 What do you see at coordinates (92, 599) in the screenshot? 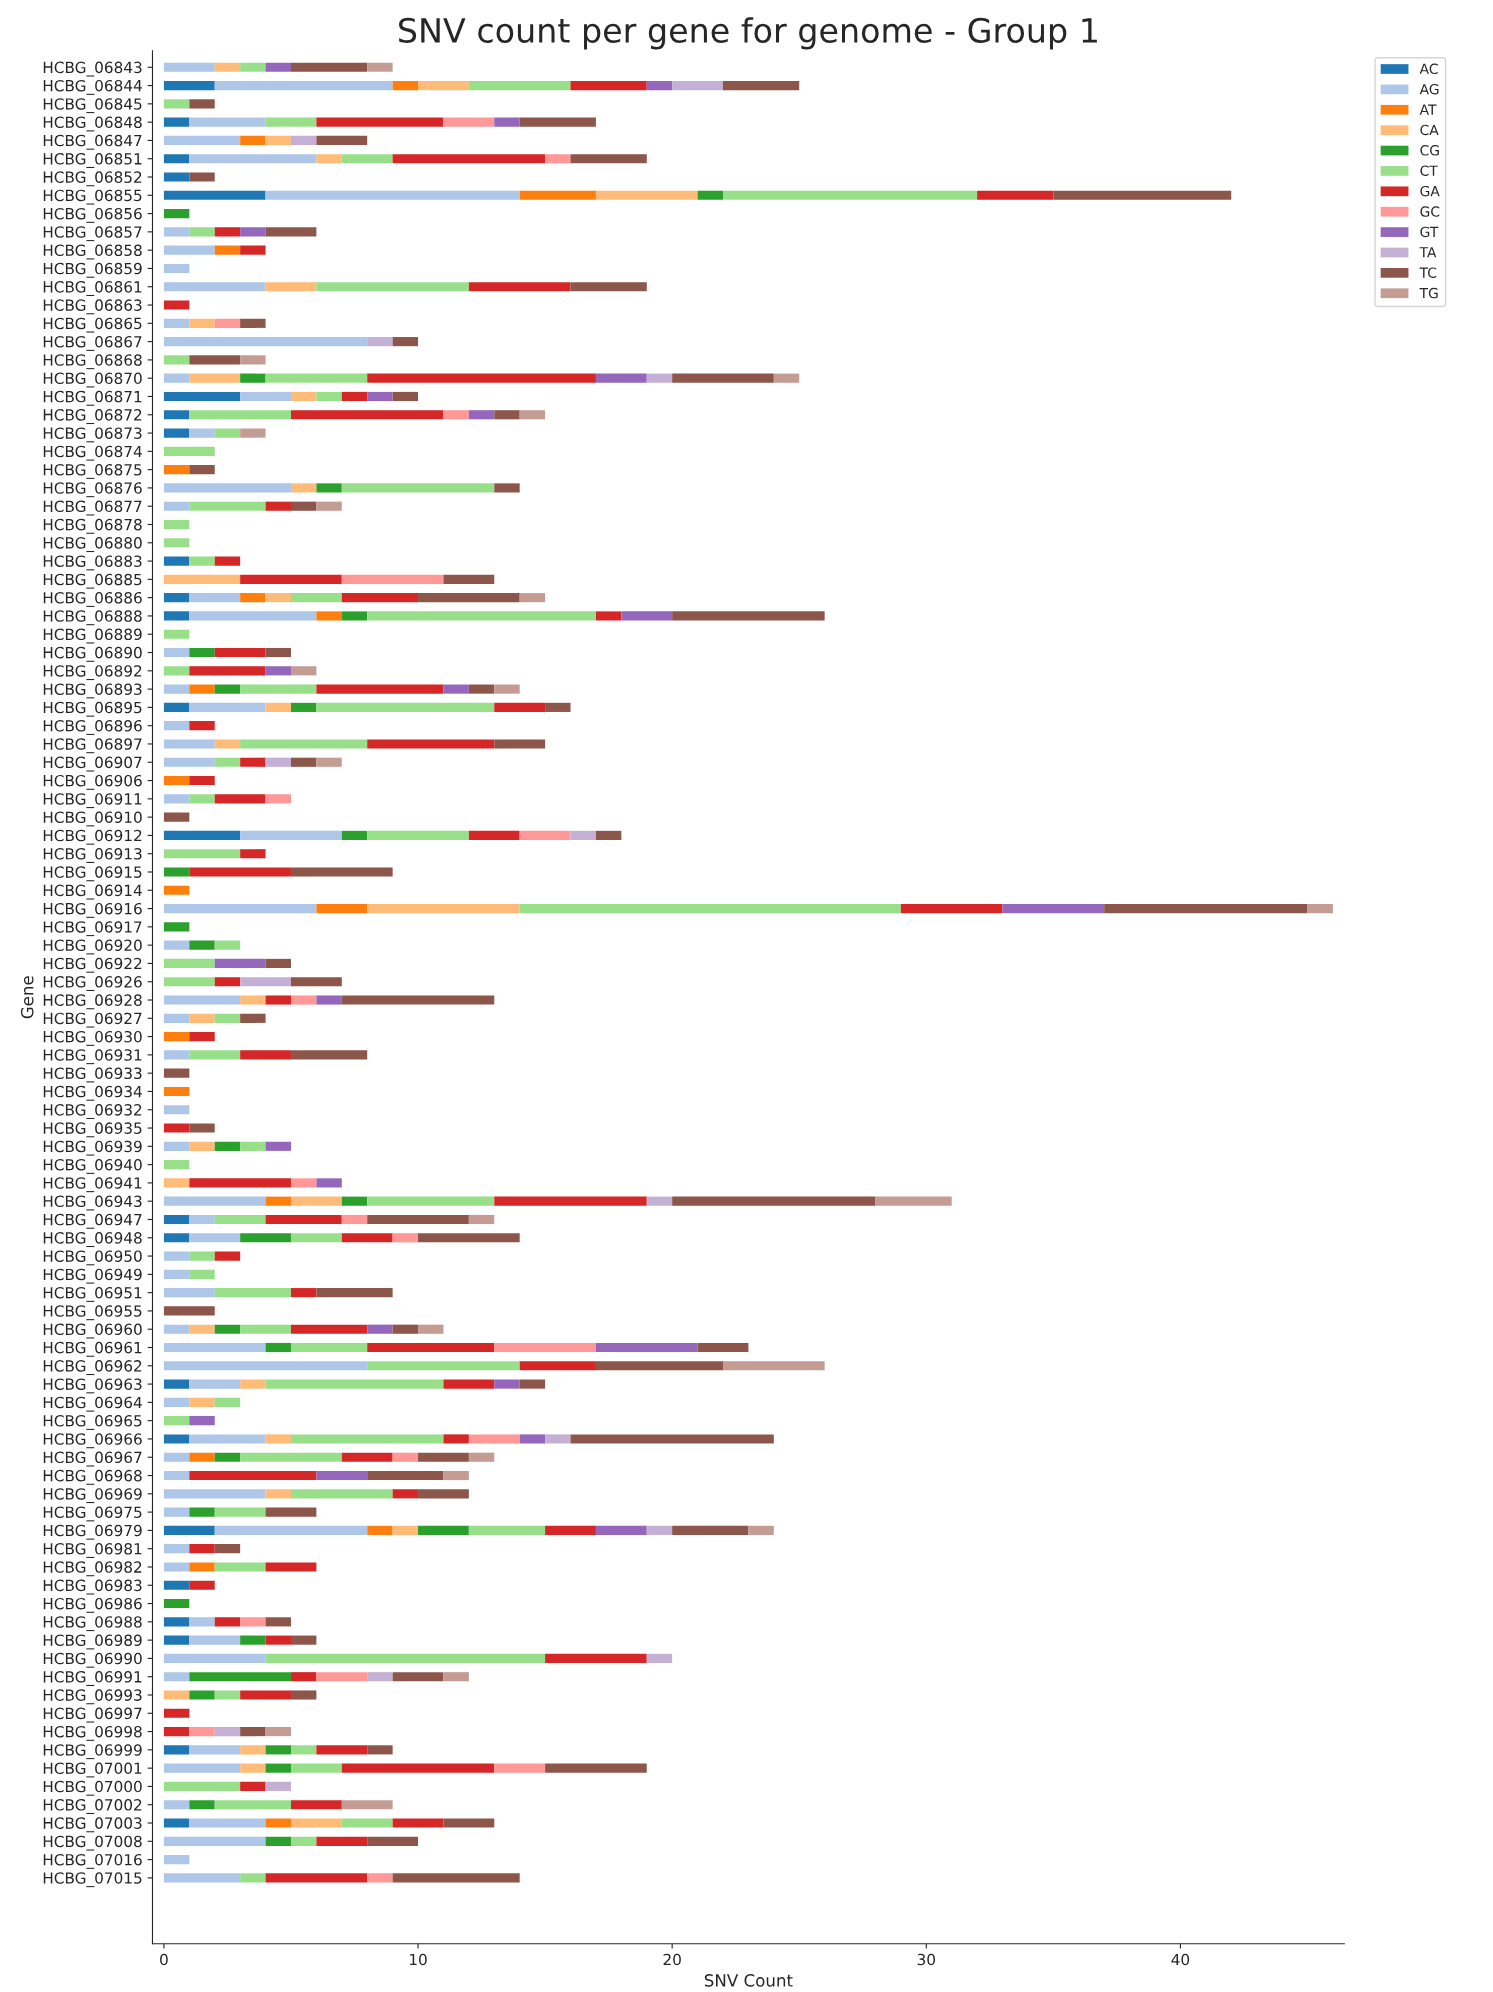
I see `y-tick-label: HCBG_06886` at bounding box center [92, 599].